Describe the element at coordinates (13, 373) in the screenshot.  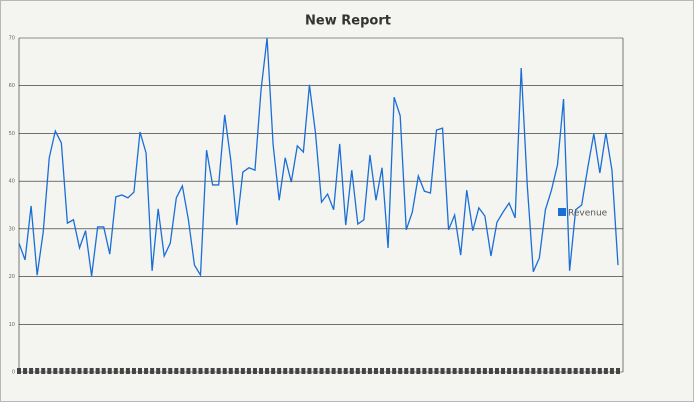
I see `y-tick-label: 0` at that location.